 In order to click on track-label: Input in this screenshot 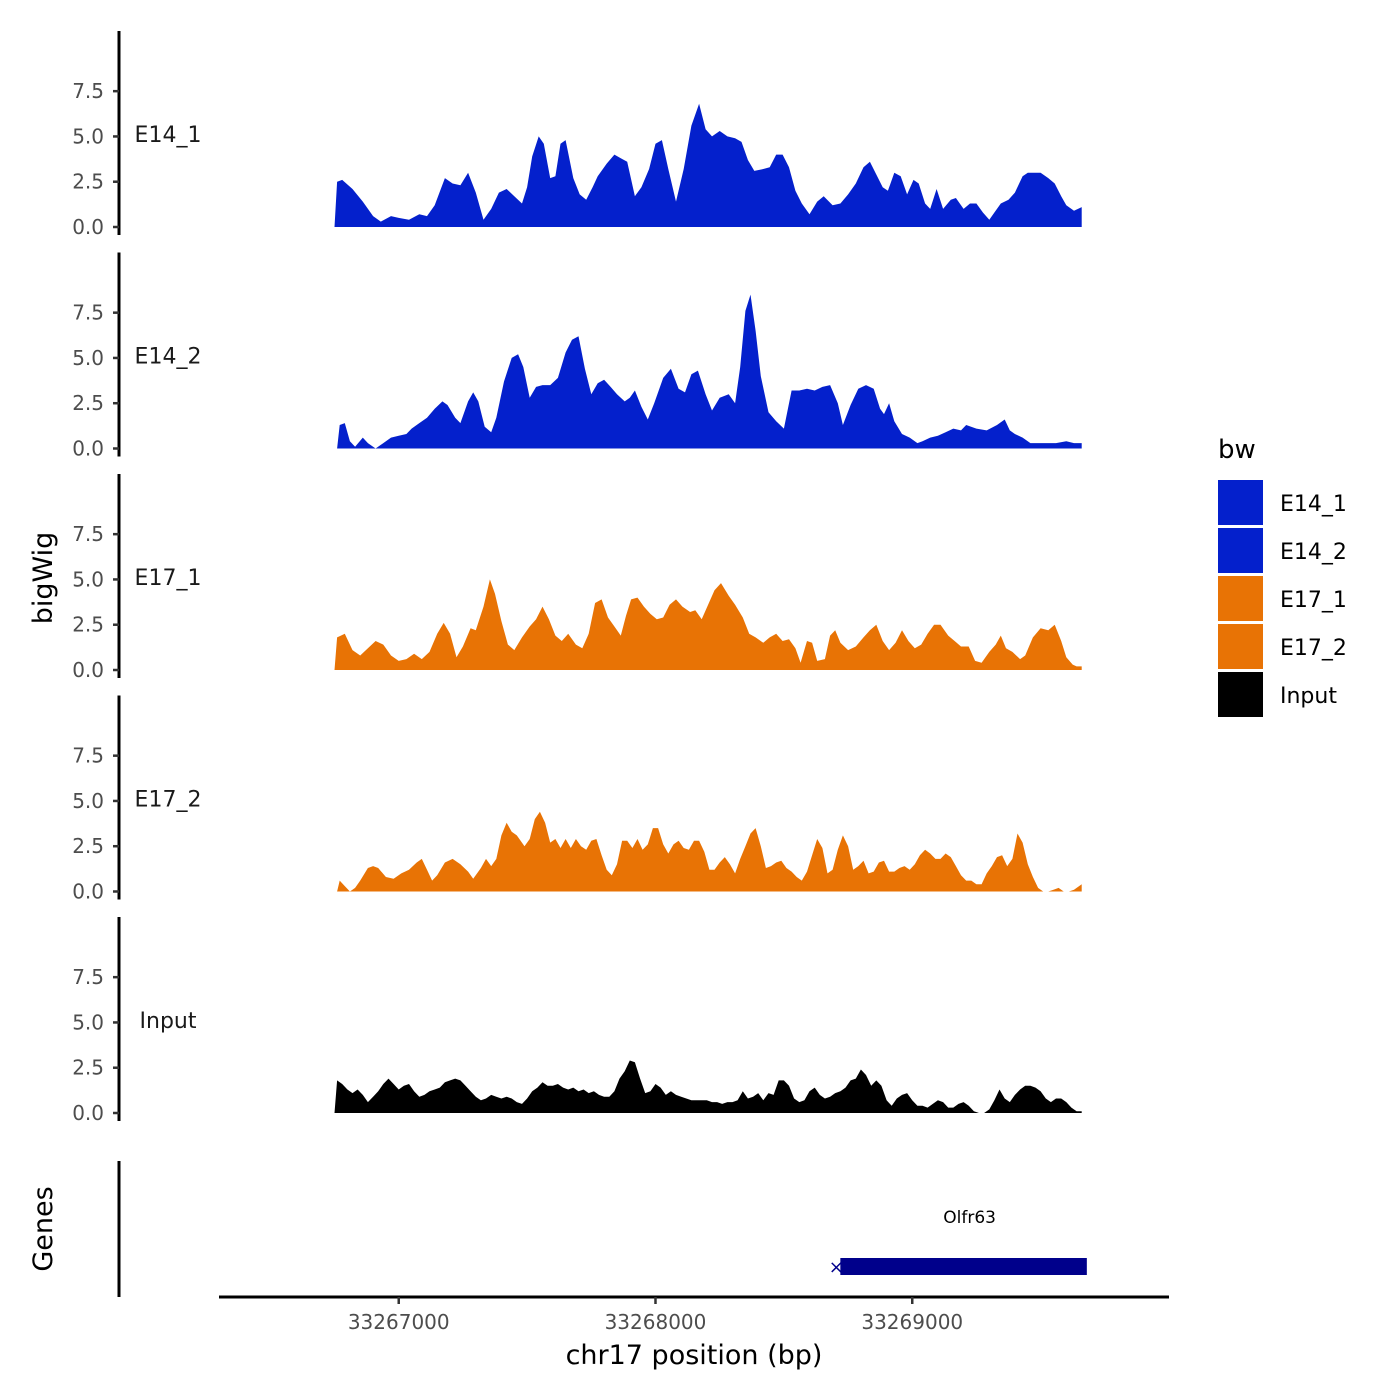, I will do `click(168, 1021)`.